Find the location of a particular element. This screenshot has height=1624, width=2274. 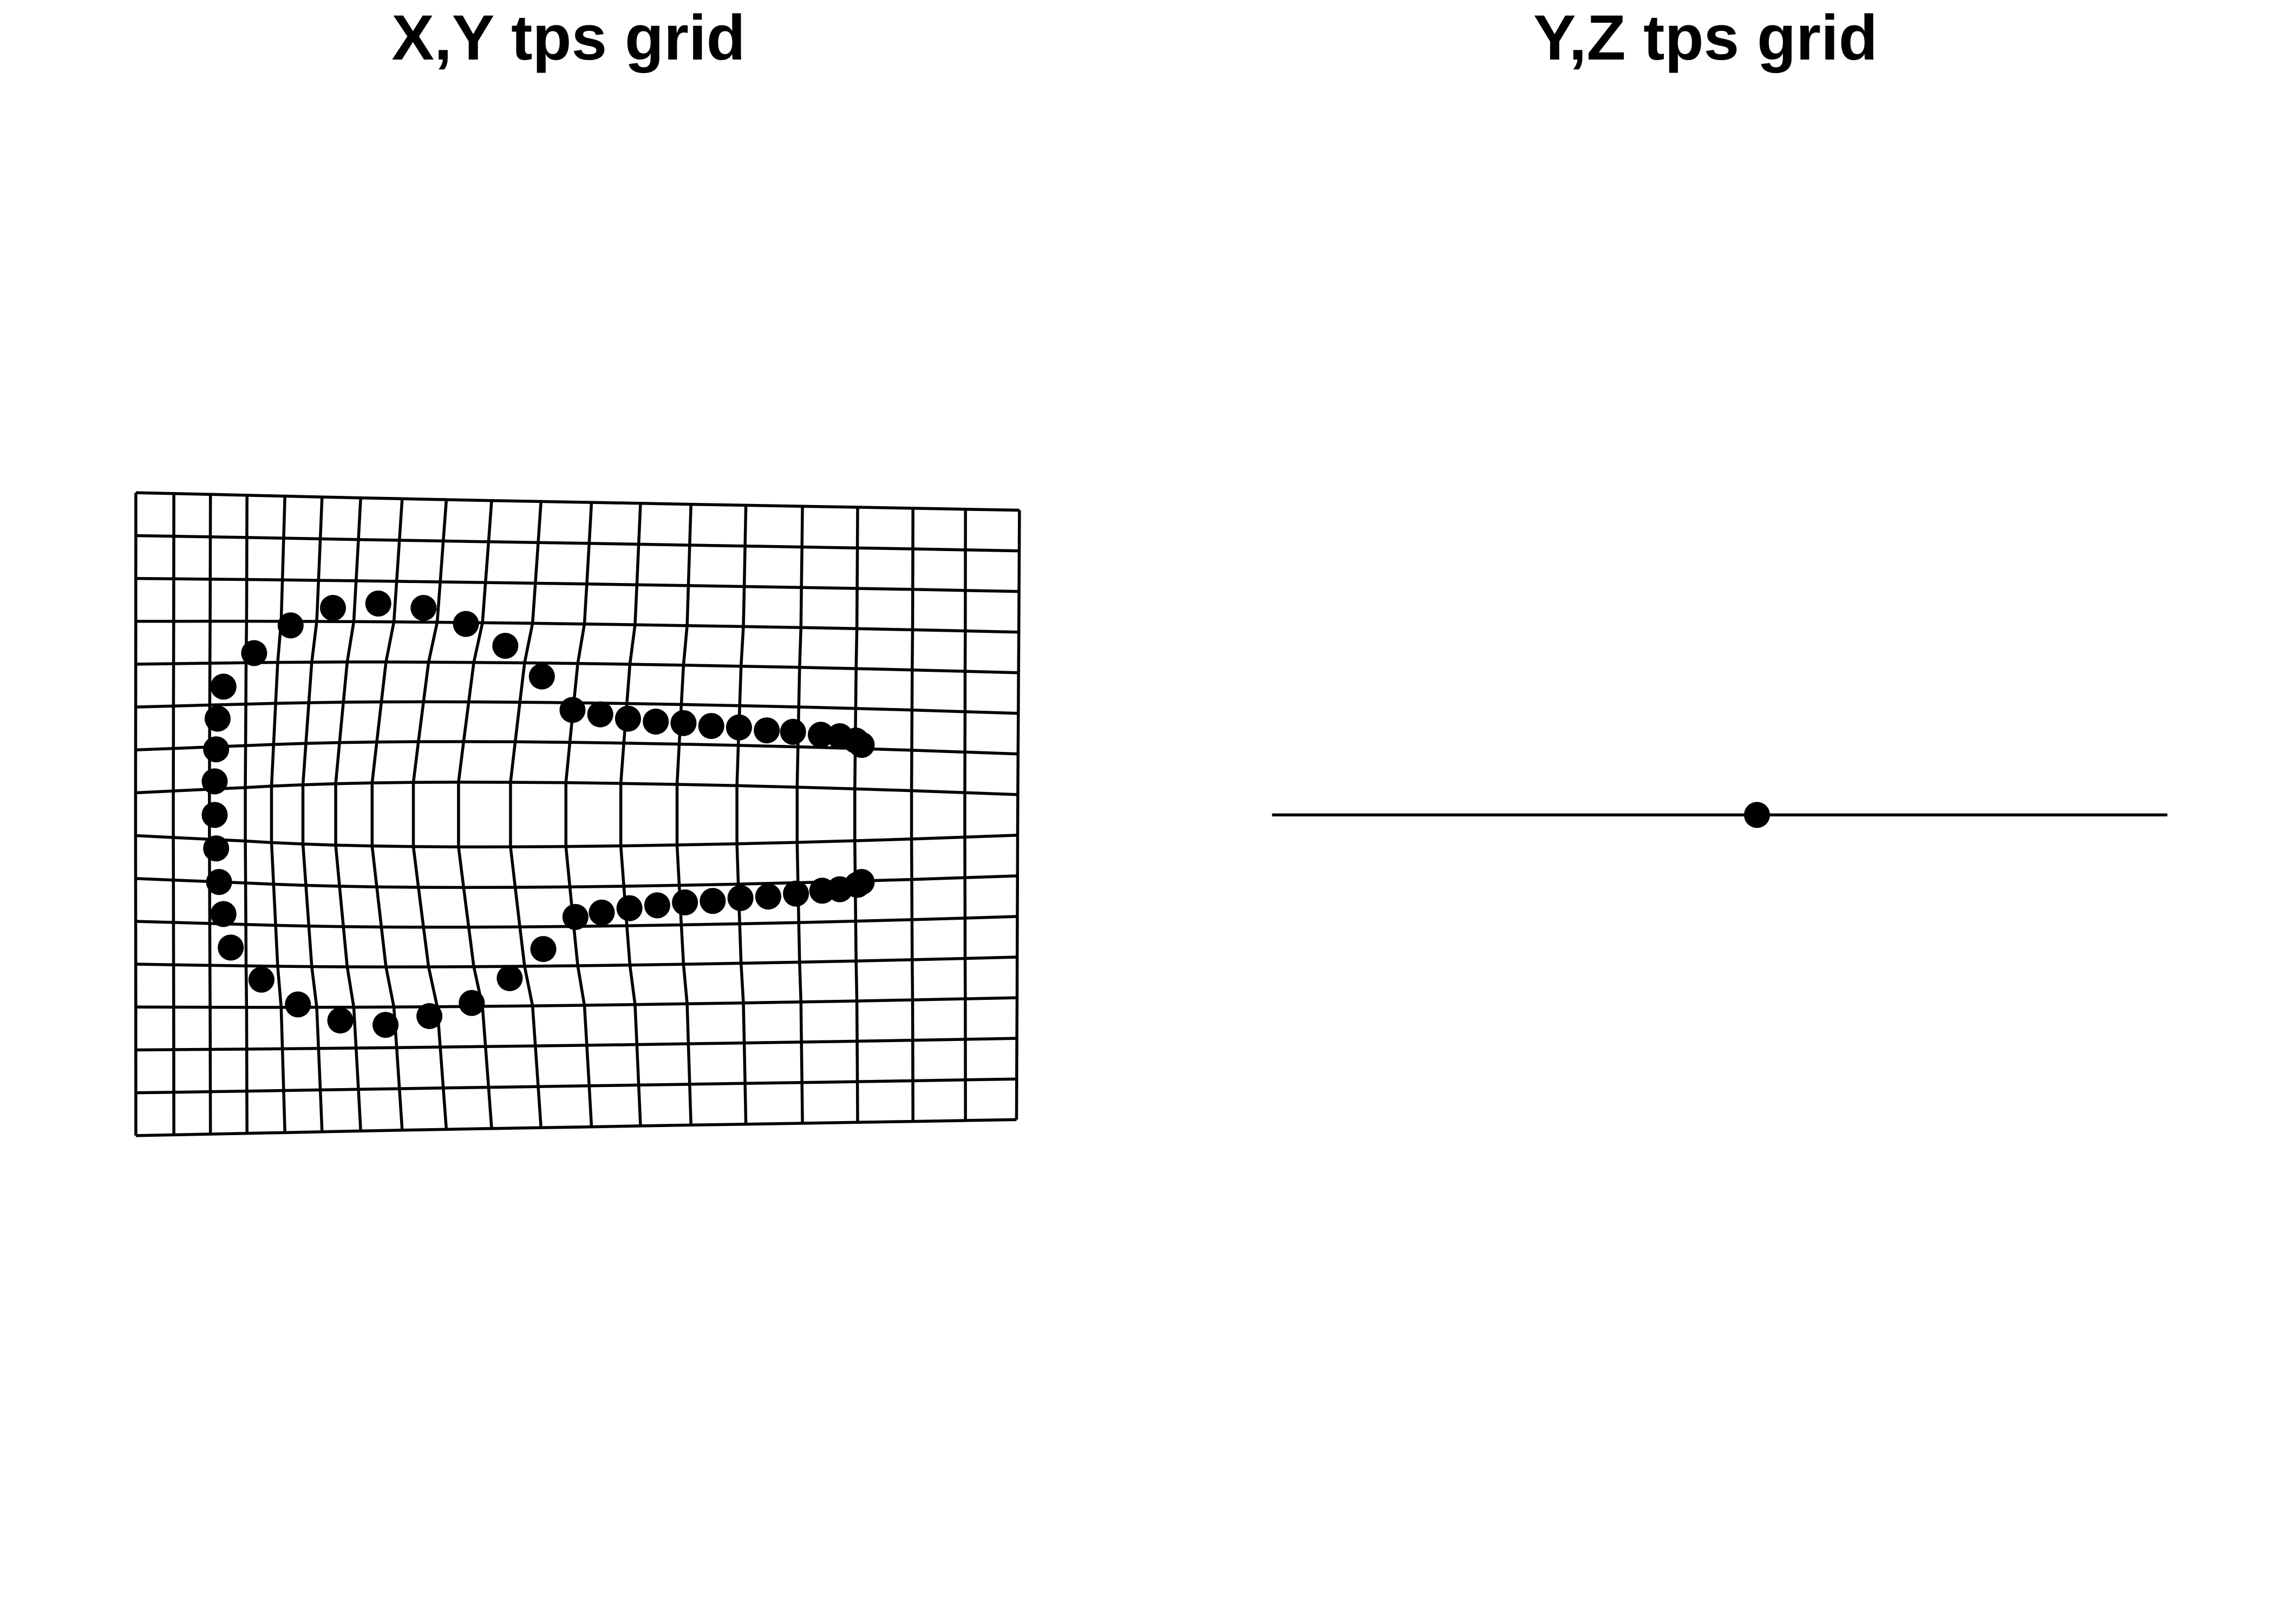

xy-landmarks is located at coordinates (538, 814).